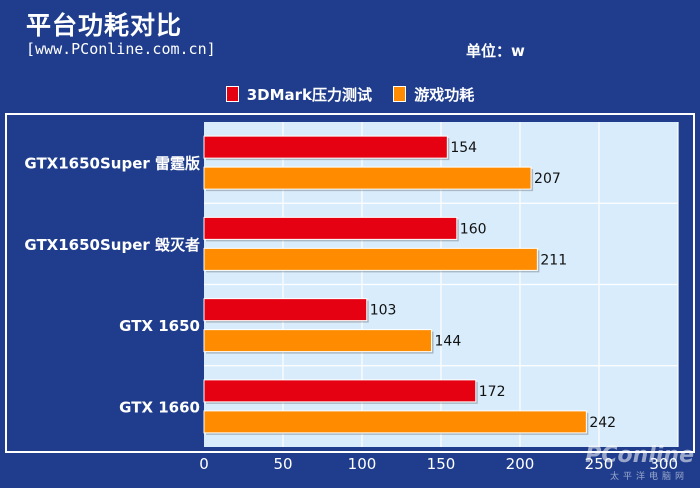  What do you see at coordinates (104, 25) in the screenshot?
I see `chart-title: 平台功耗对比` at bounding box center [104, 25].